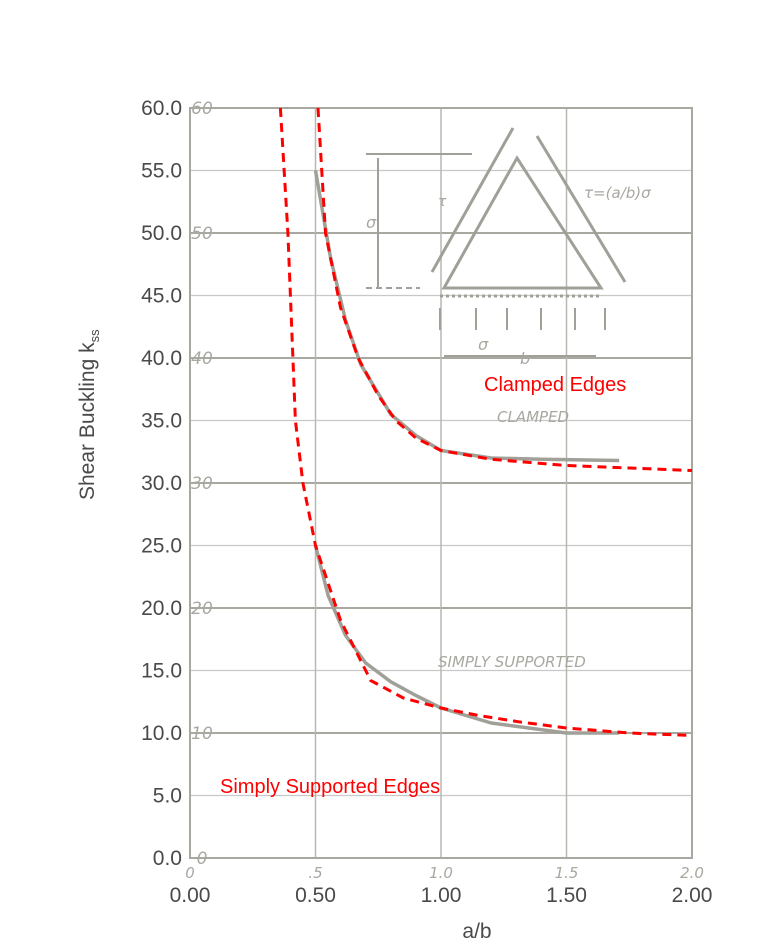 The height and width of the screenshot is (951, 768). What do you see at coordinates (466, 640) in the screenshot?
I see `series-line-simply-supported` at bounding box center [466, 640].